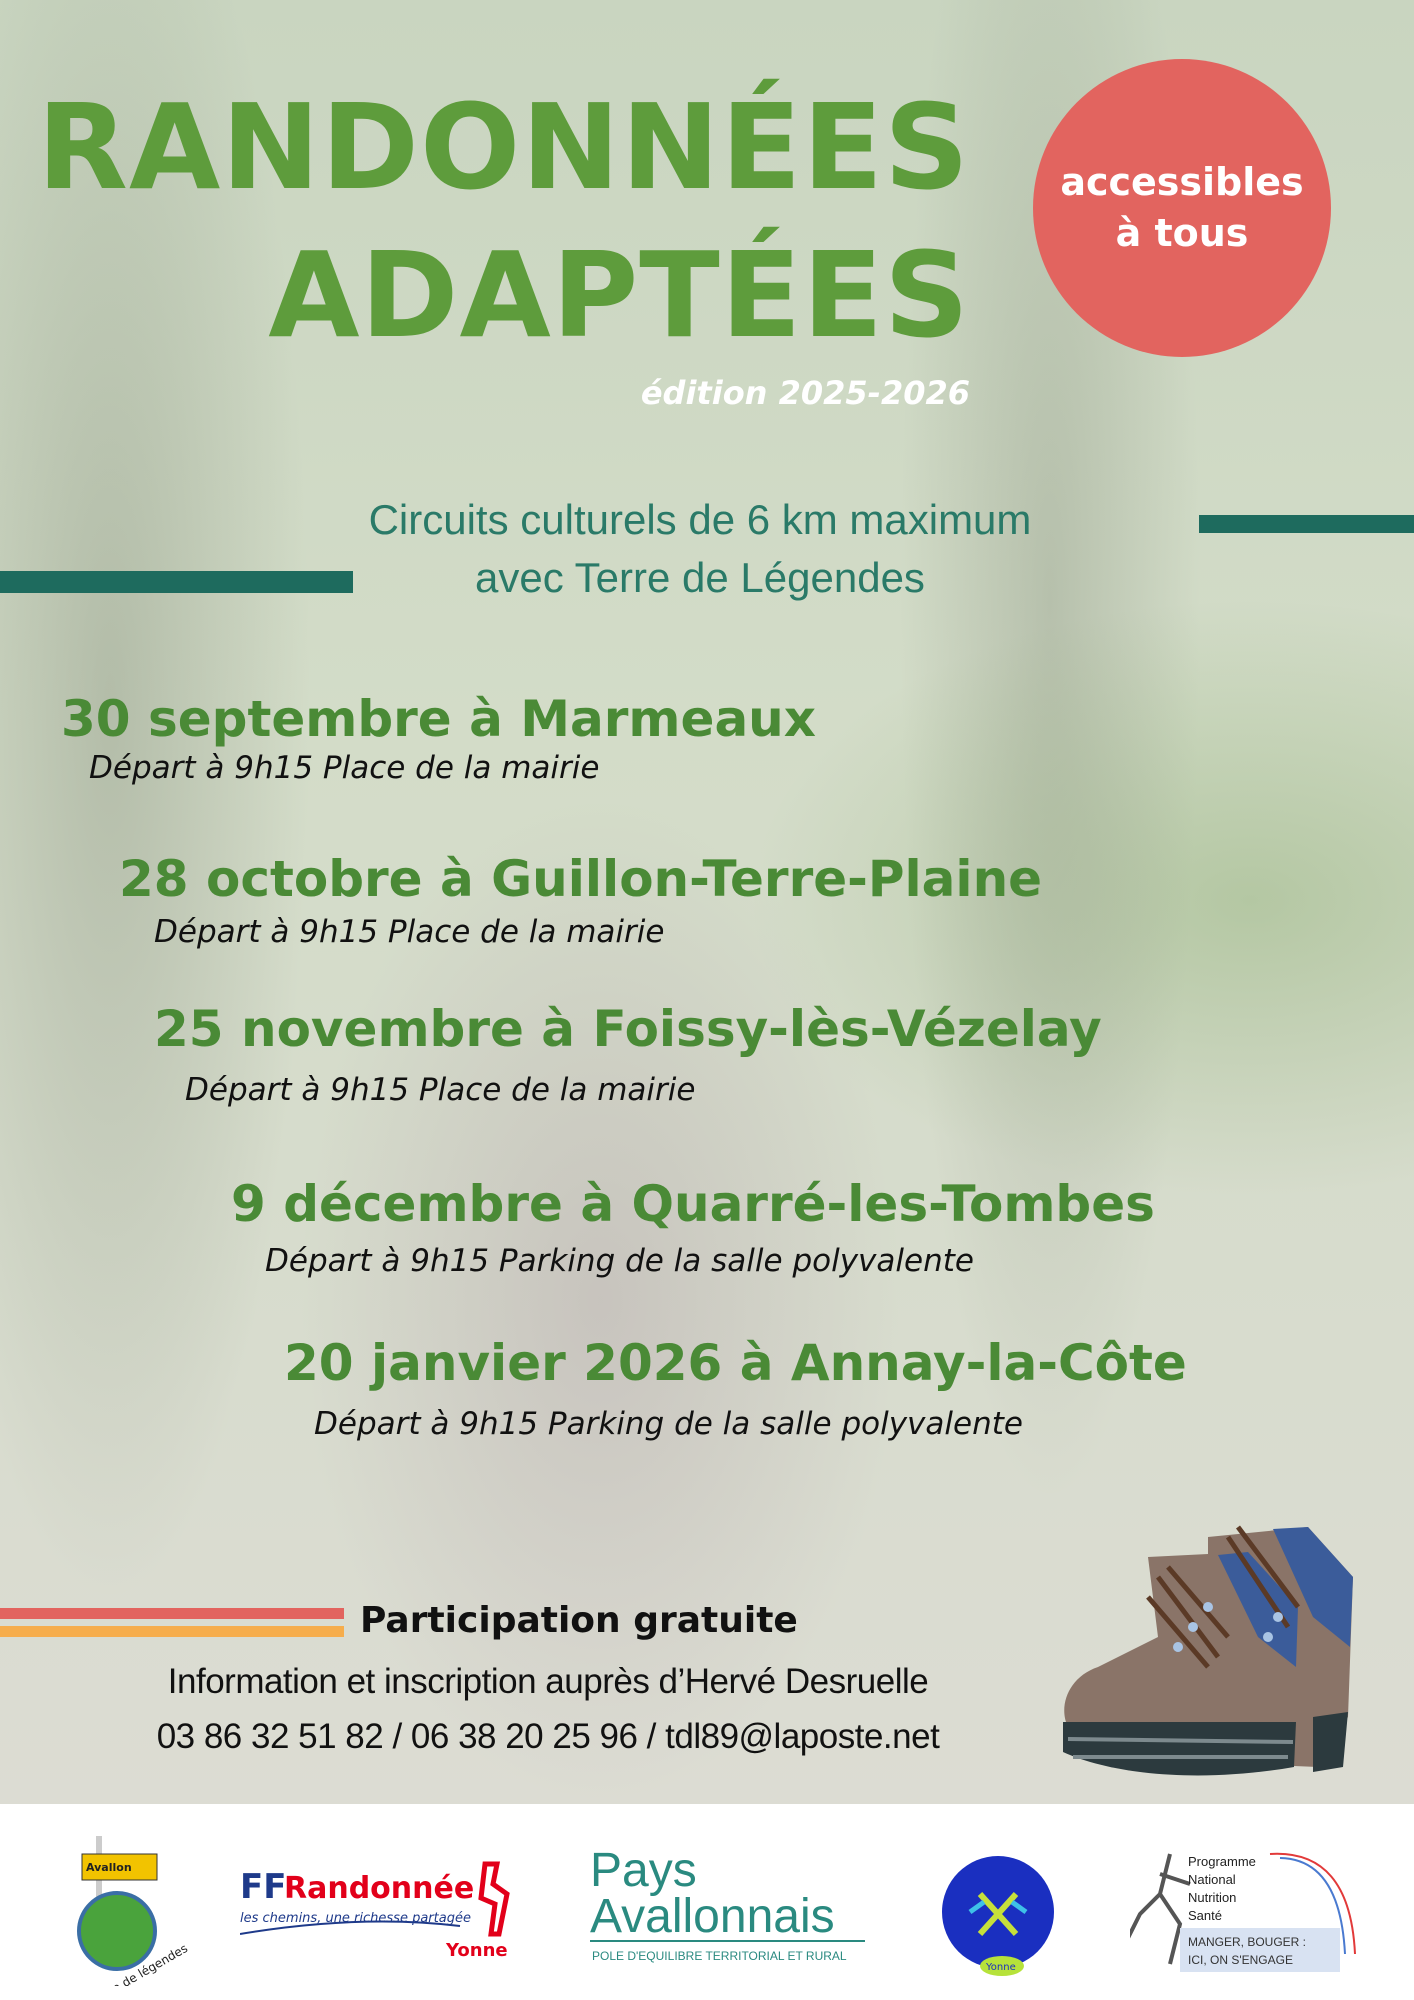  What do you see at coordinates (379, 1888) in the screenshot?
I see `svg-text: Randonnée` at bounding box center [379, 1888].